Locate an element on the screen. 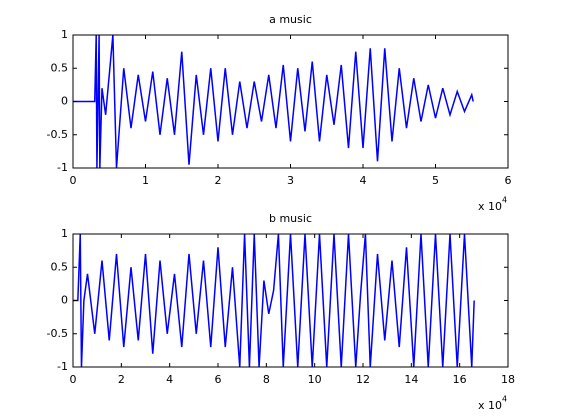 The image size is (561, 420). x-tick-label: 18 is located at coordinates (508, 379).